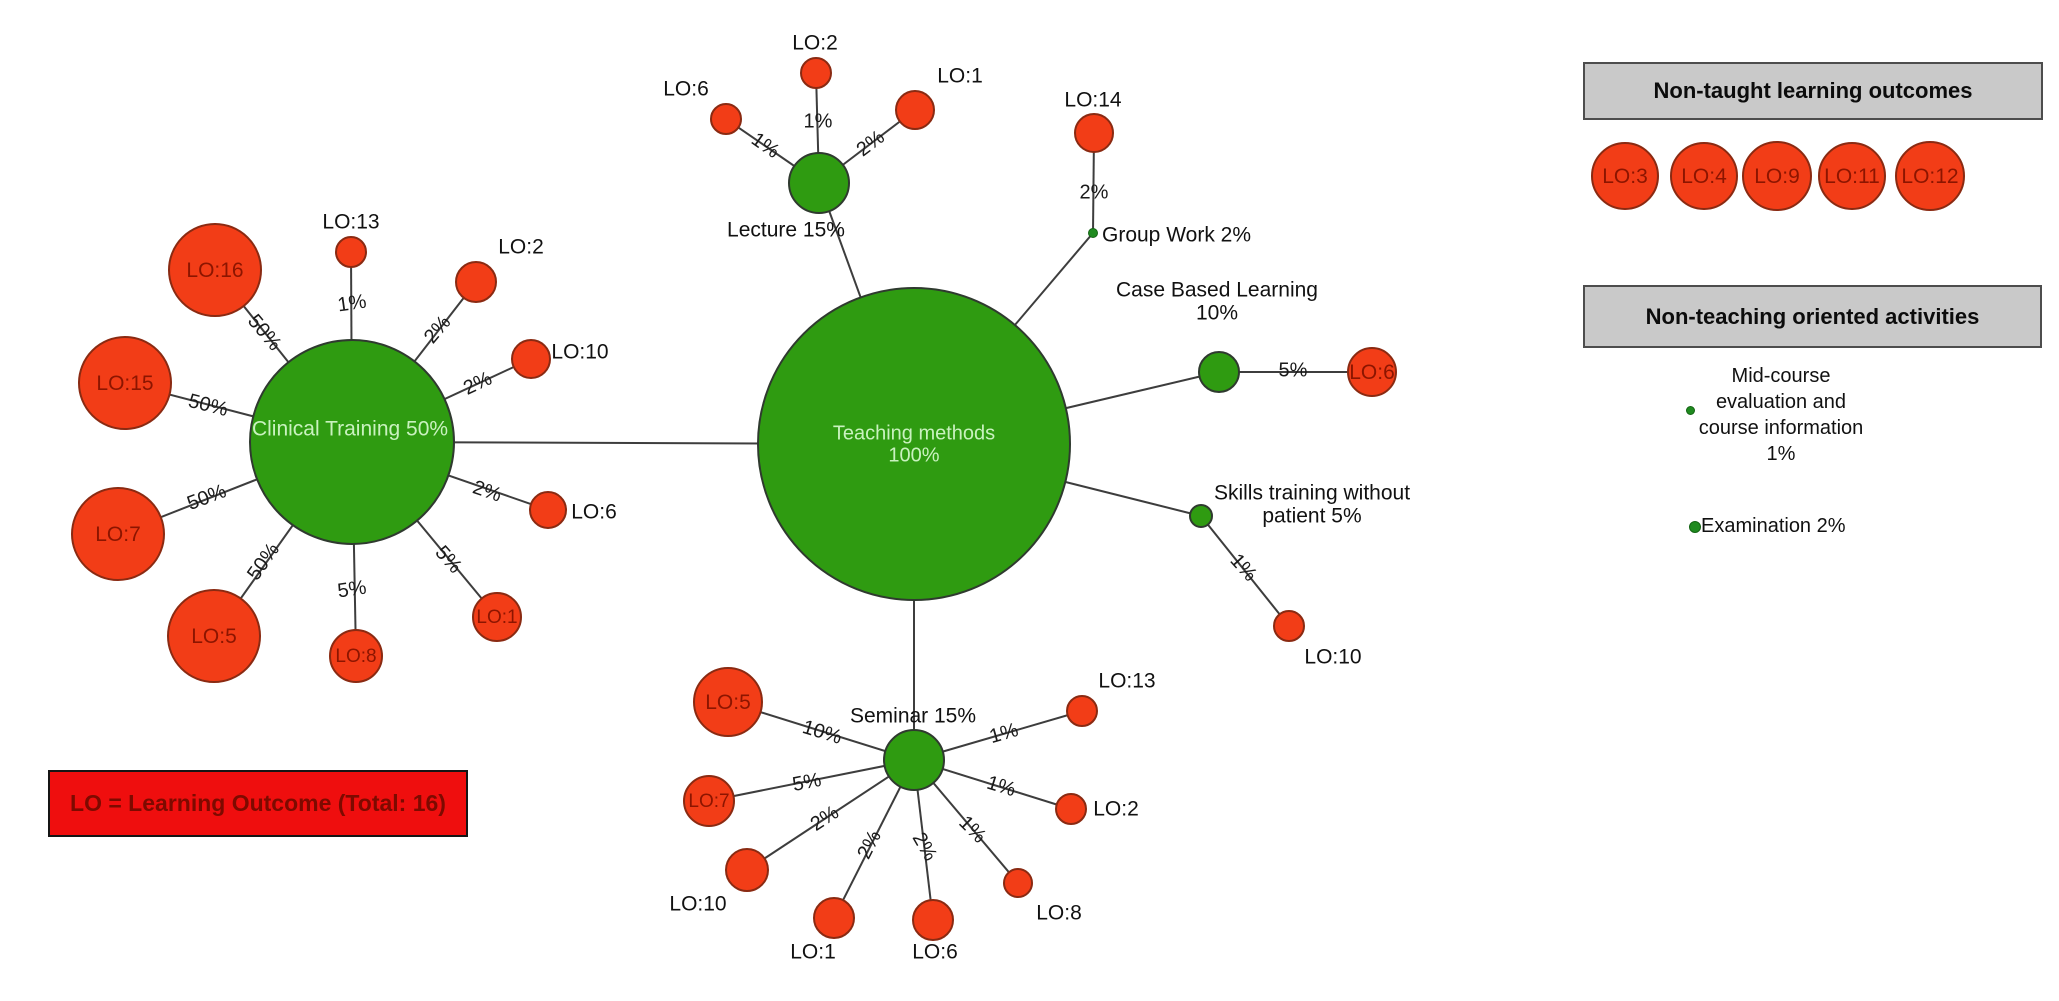 Image resolution: width=2059 pixels, height=1001 pixels. I want to click on lo5-seminar-label: LO:5, so click(728, 702).